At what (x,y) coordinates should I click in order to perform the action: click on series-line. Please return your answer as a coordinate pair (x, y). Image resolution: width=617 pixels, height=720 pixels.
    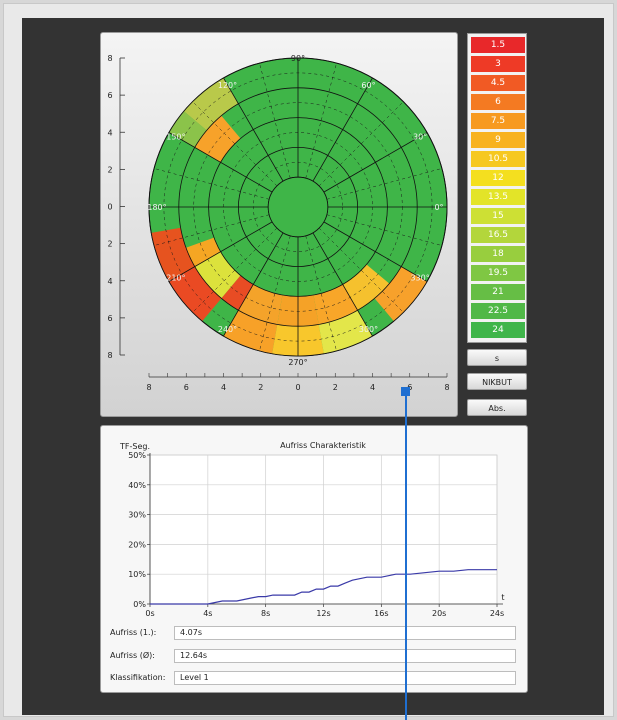
    Looking at the image, I should click on (323, 587).